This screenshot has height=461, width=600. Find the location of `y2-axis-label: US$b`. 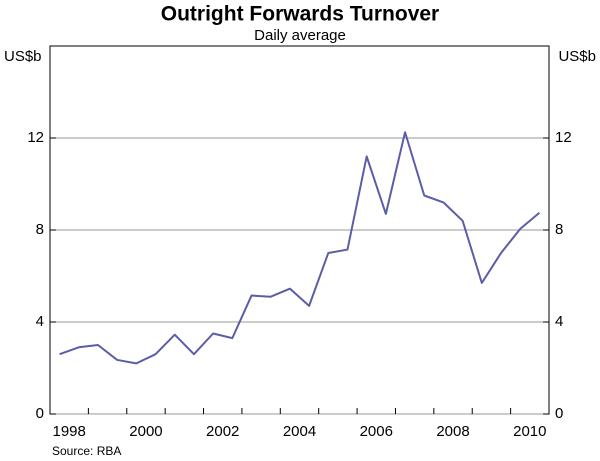

y2-axis-label: US$b is located at coordinates (577, 56).